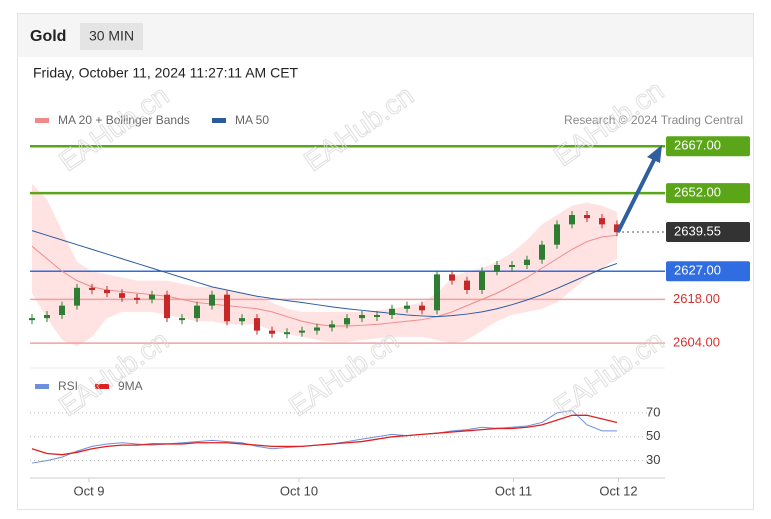 This screenshot has height=519, width=771. I want to click on level-label: 2618.00, so click(696, 298).